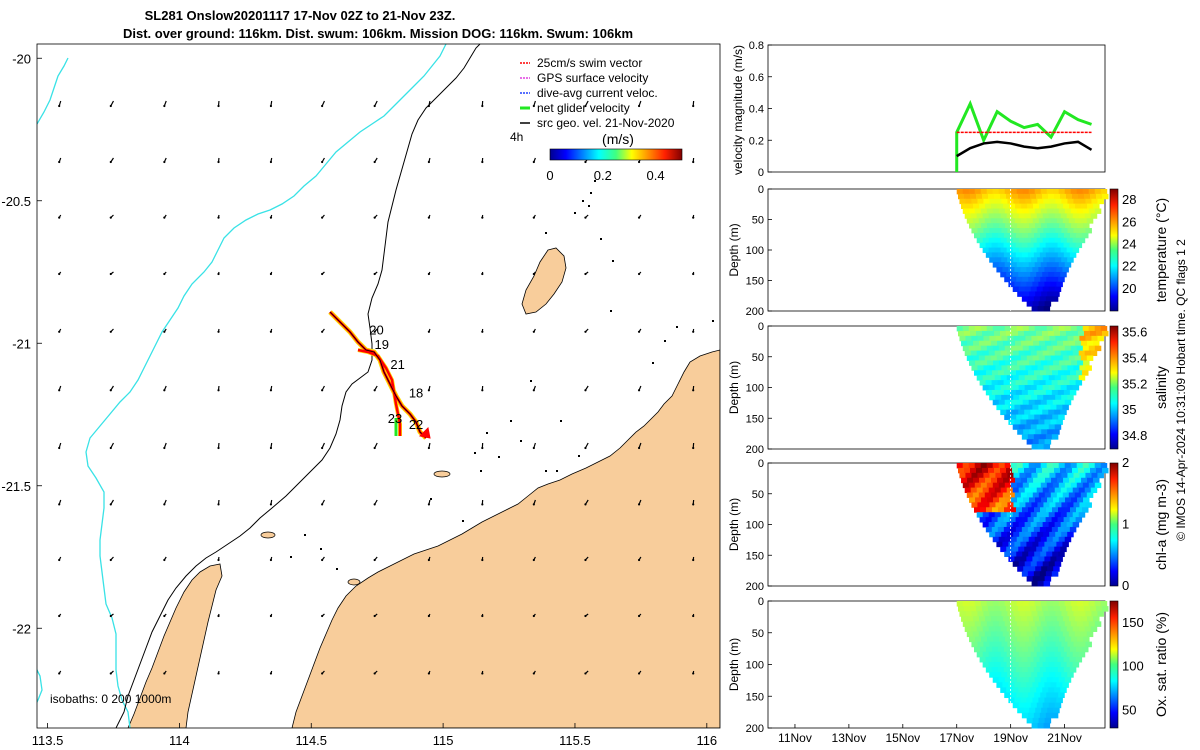 The width and height of the screenshot is (1200, 750). Describe the element at coordinates (755, 729) in the screenshot. I see `depth-tick-label: 200` at that location.